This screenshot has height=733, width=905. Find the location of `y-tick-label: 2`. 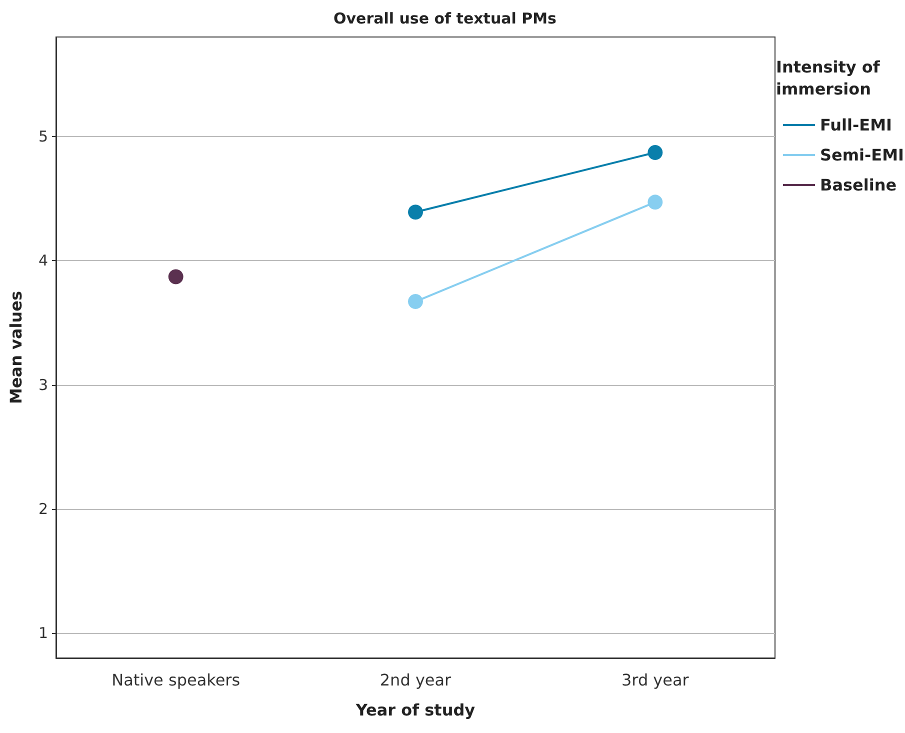

y-tick-label: 2 is located at coordinates (43, 509).